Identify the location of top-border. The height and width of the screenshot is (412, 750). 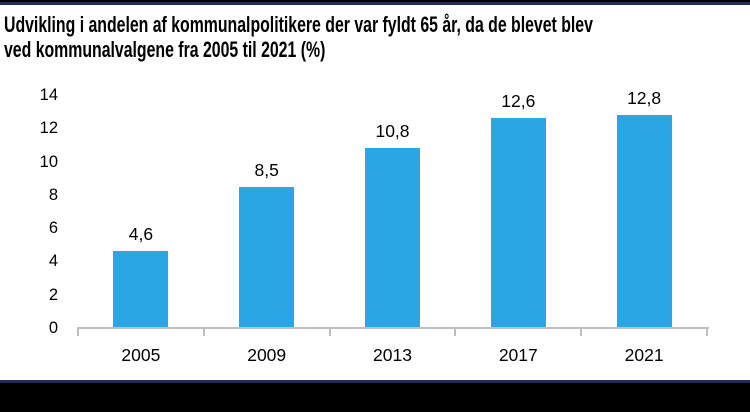
(375, 1).